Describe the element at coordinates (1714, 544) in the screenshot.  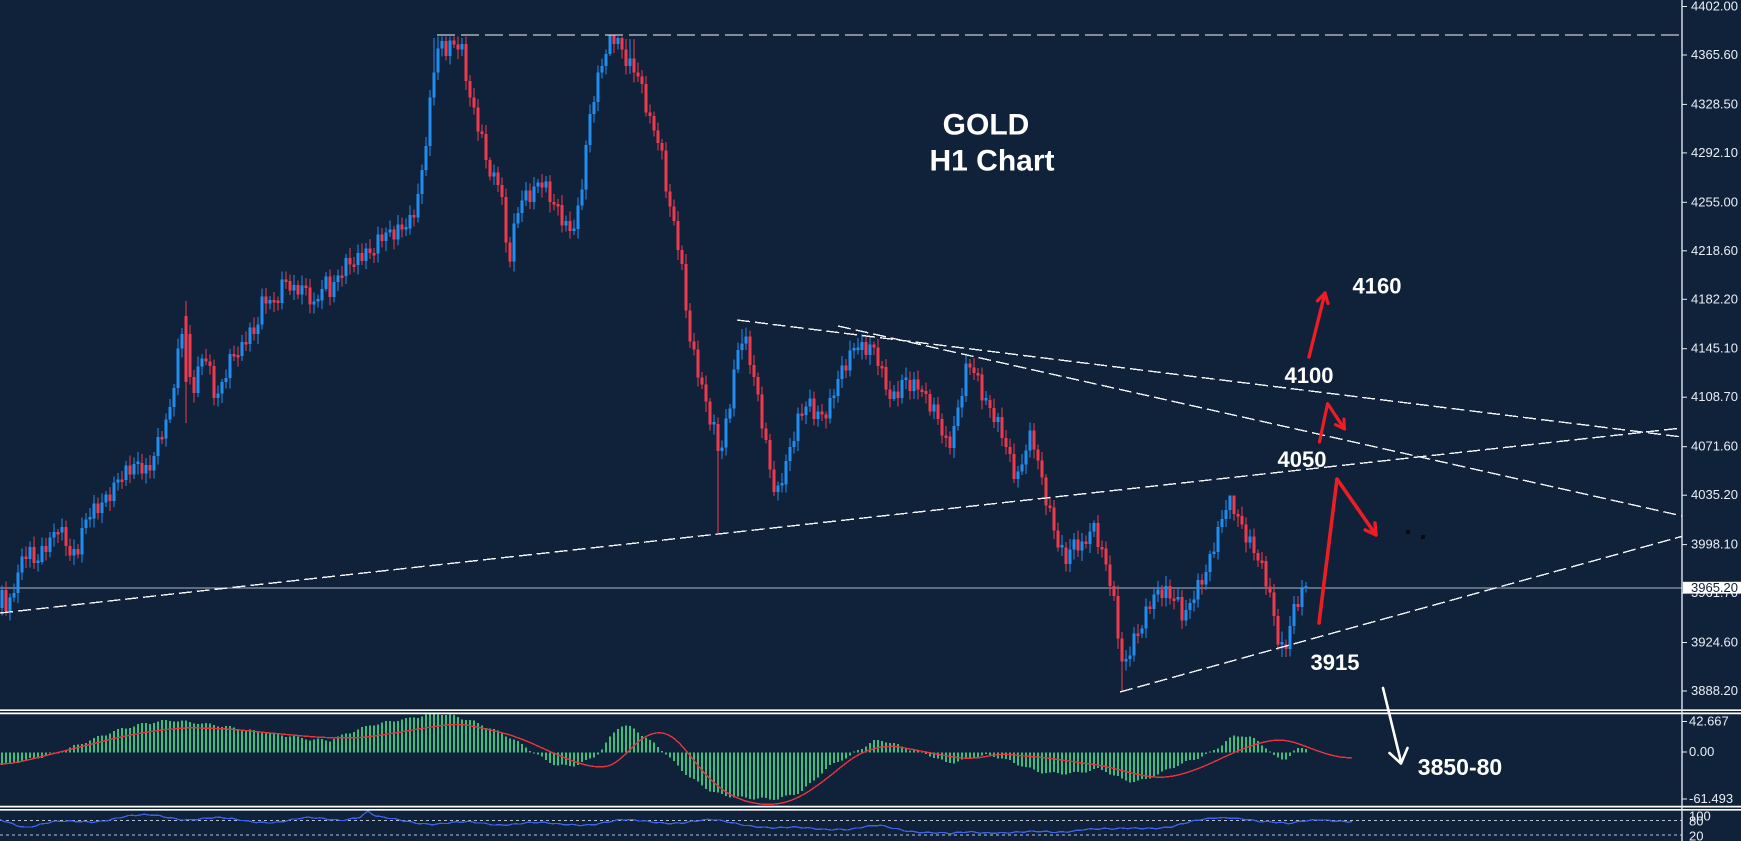
I see `svg-text: 3998.10` at that location.